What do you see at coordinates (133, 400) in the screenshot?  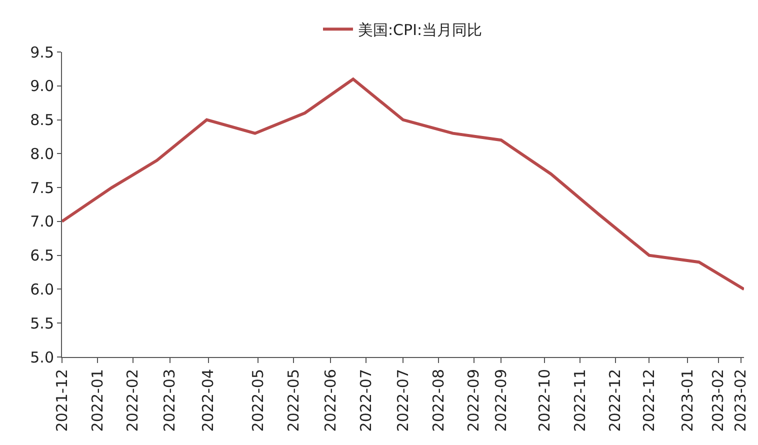 I see `x-tick-label: 2022-02` at bounding box center [133, 400].